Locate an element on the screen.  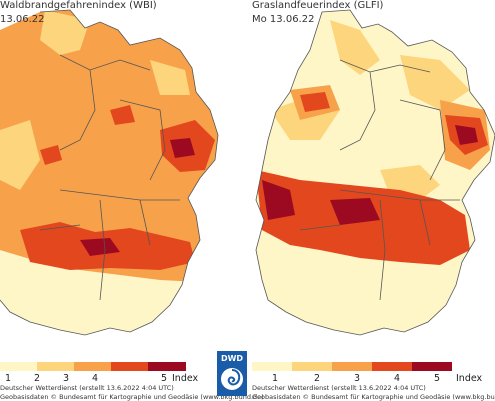
wbi-legend-label-4: 4 is located at coordinates (95, 378).